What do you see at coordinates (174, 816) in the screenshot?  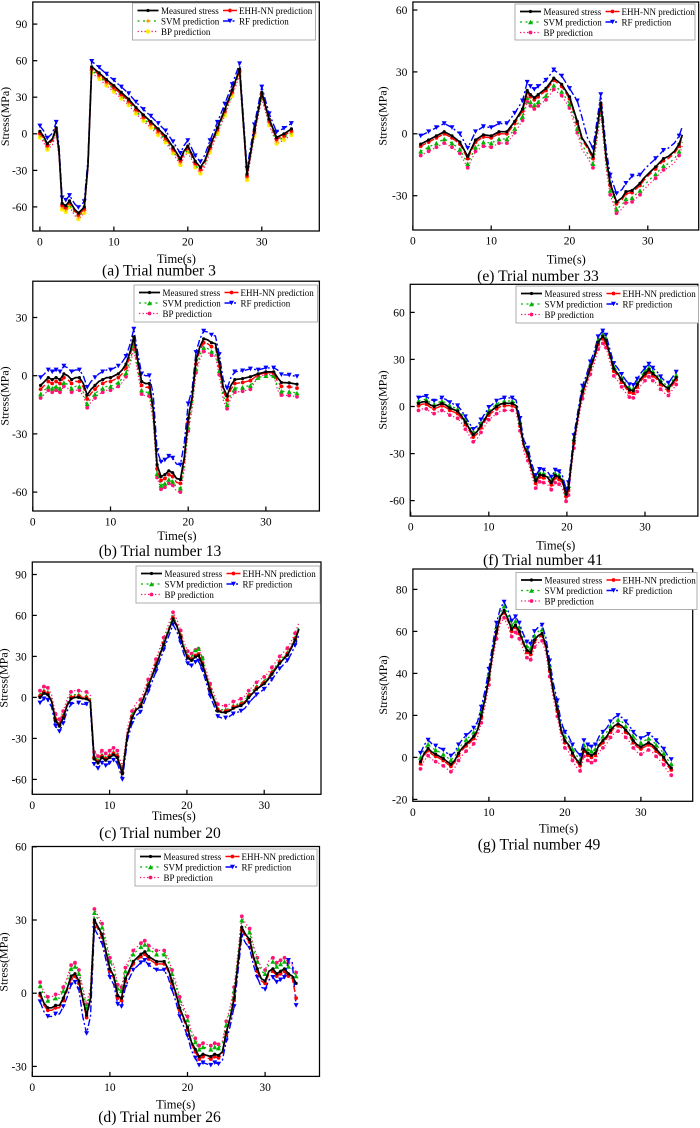 I see `svg-text: Times(s)` at bounding box center [174, 816].